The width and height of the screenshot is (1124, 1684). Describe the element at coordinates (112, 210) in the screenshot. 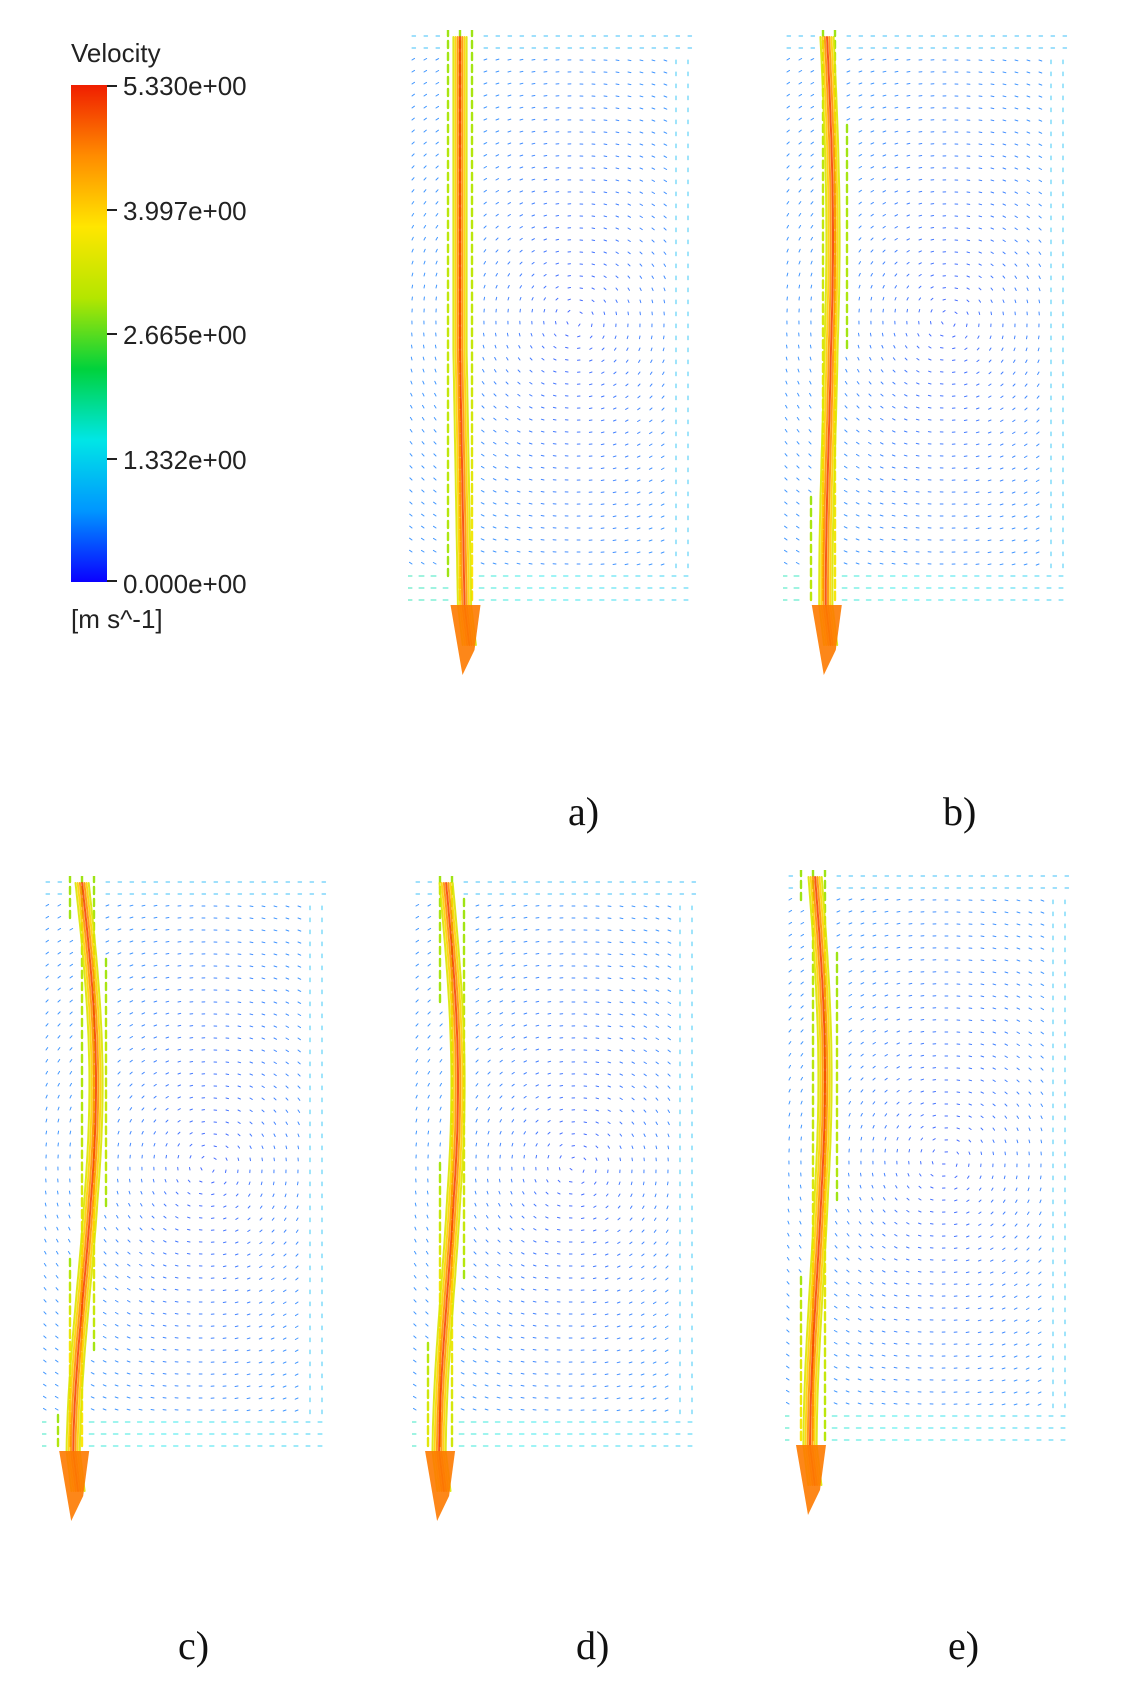

I see `colorbar-tick` at that location.